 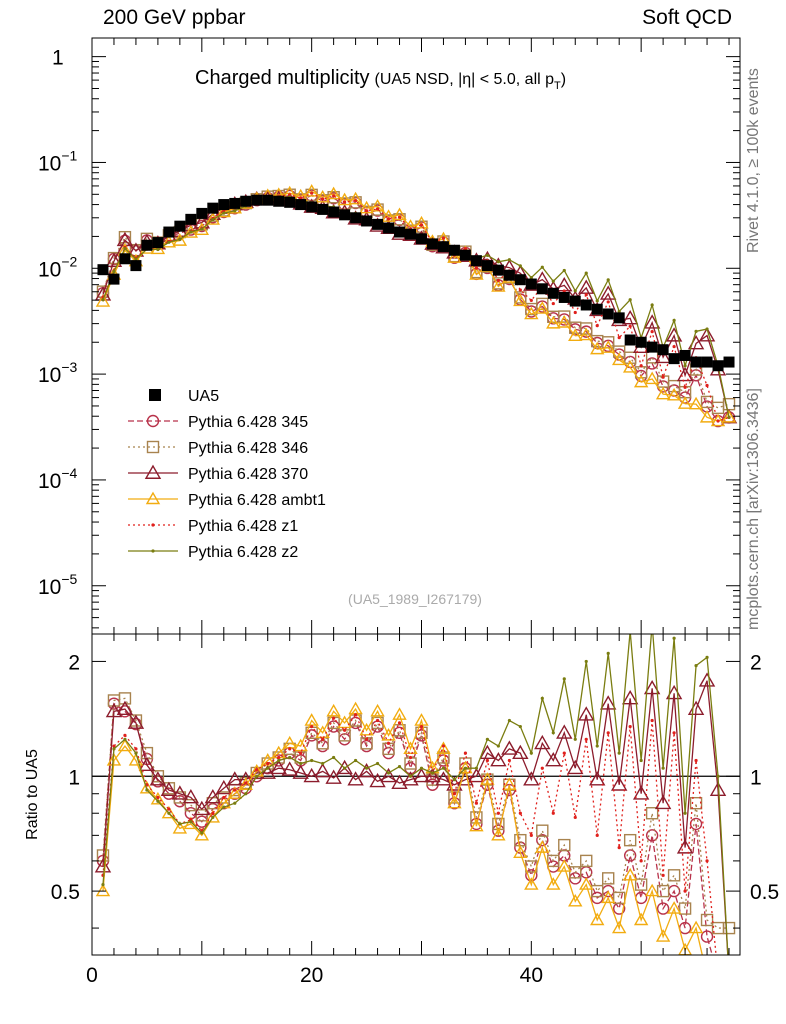 What do you see at coordinates (248, 474) in the screenshot?
I see `legend-label-p370: Pythia 6.428 370` at bounding box center [248, 474].